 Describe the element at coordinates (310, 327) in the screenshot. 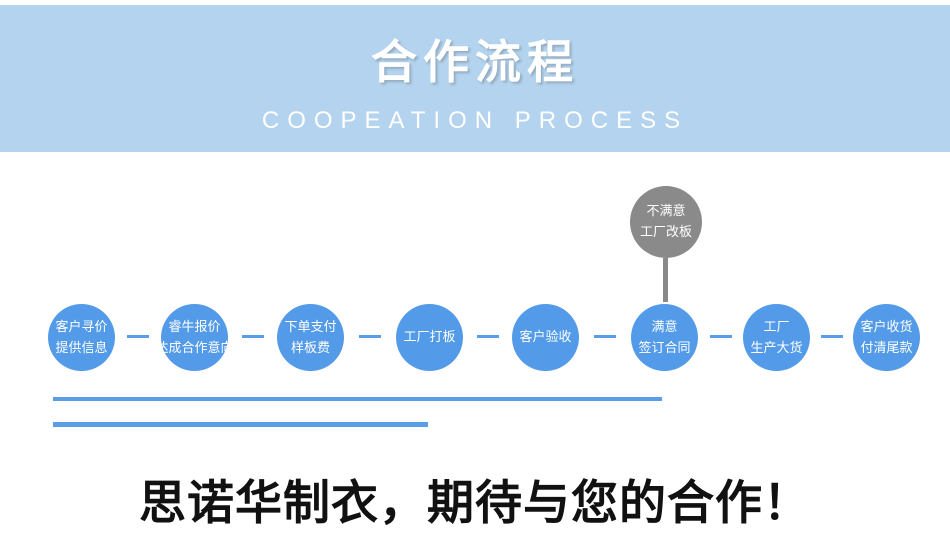

I see `flow-node-label: 下单支付` at that location.